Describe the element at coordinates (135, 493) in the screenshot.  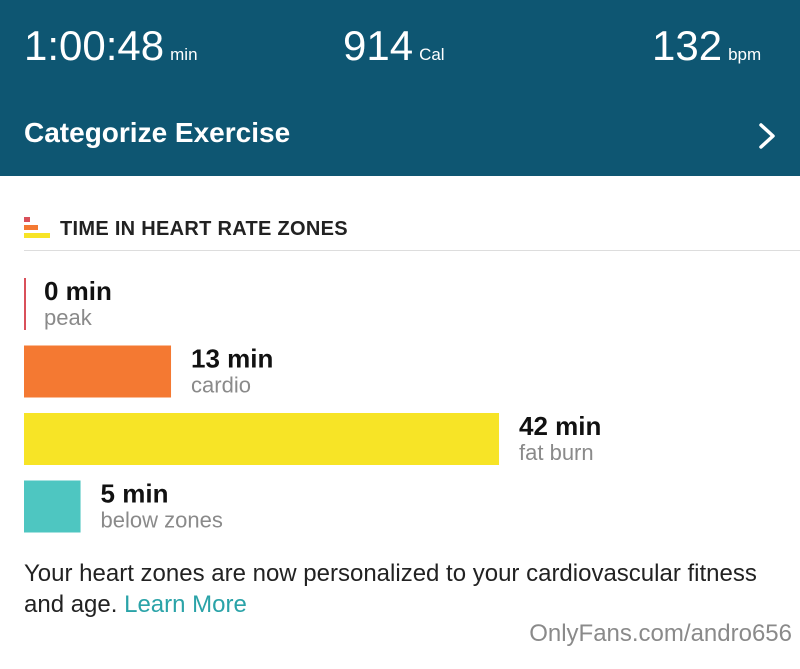
I see `zone-value: 5 min` at that location.